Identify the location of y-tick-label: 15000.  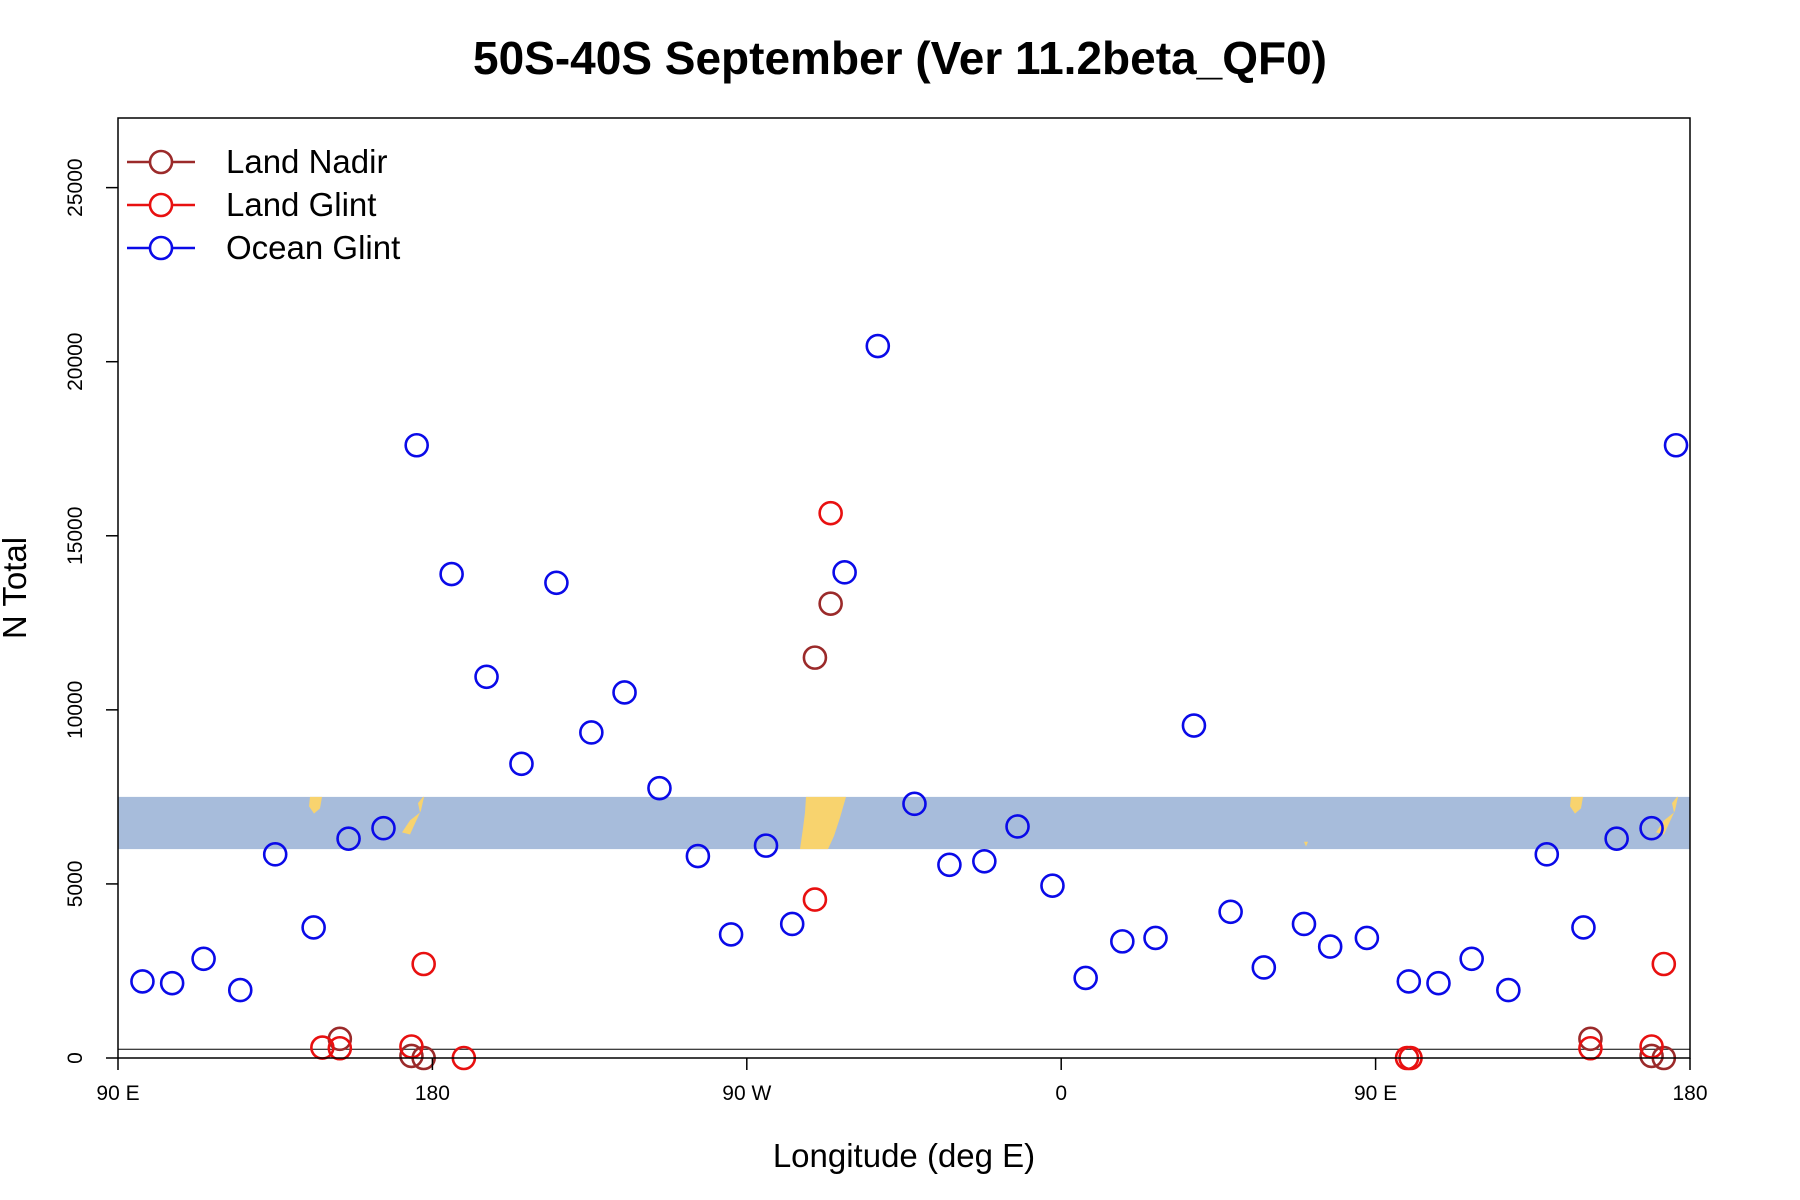
(75, 536).